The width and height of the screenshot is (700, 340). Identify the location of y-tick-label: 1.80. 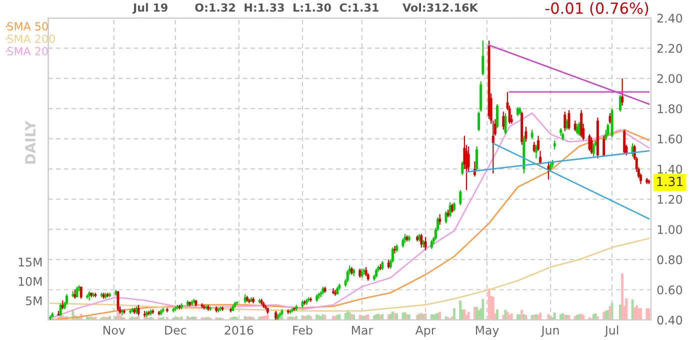
(670, 109).